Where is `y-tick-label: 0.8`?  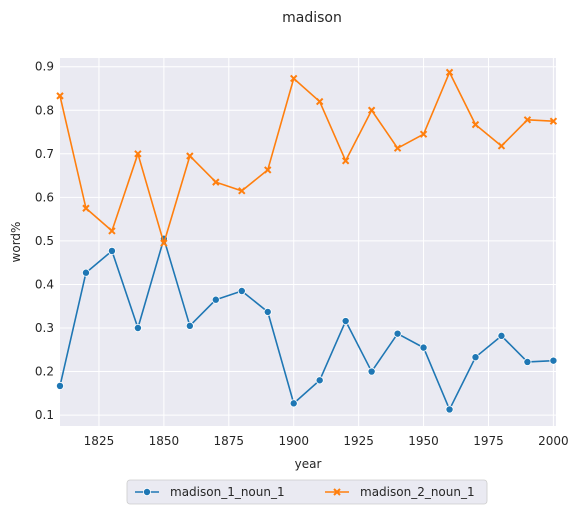
y-tick-label: 0.8 is located at coordinates (44, 110).